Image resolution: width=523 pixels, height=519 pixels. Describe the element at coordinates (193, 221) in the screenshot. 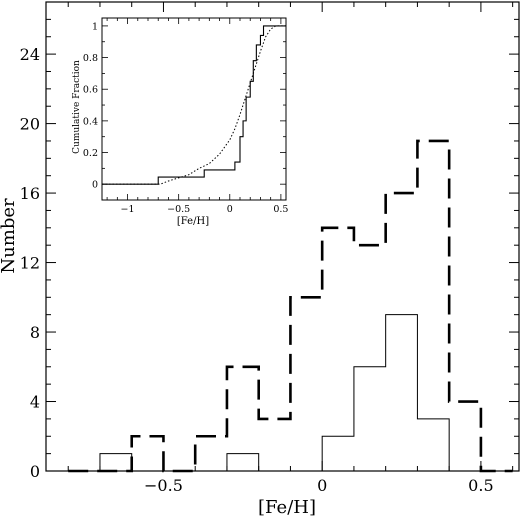

I see `inset-x-axis-label: [Fe/H]` at that location.